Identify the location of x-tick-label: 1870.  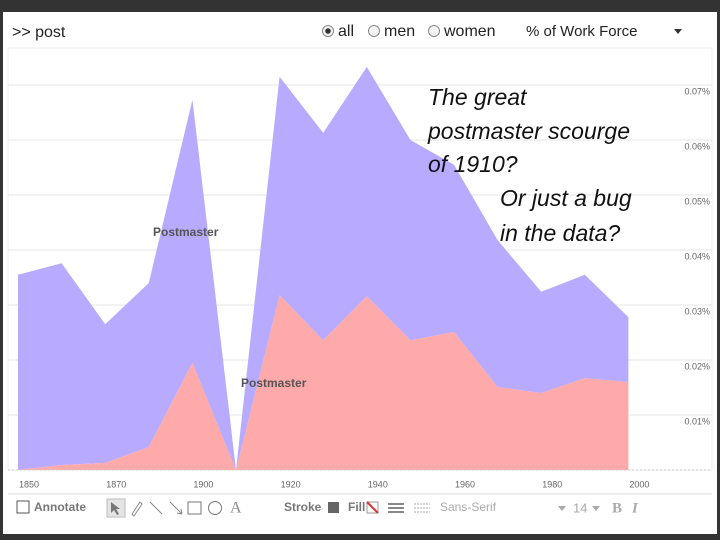
(116, 484).